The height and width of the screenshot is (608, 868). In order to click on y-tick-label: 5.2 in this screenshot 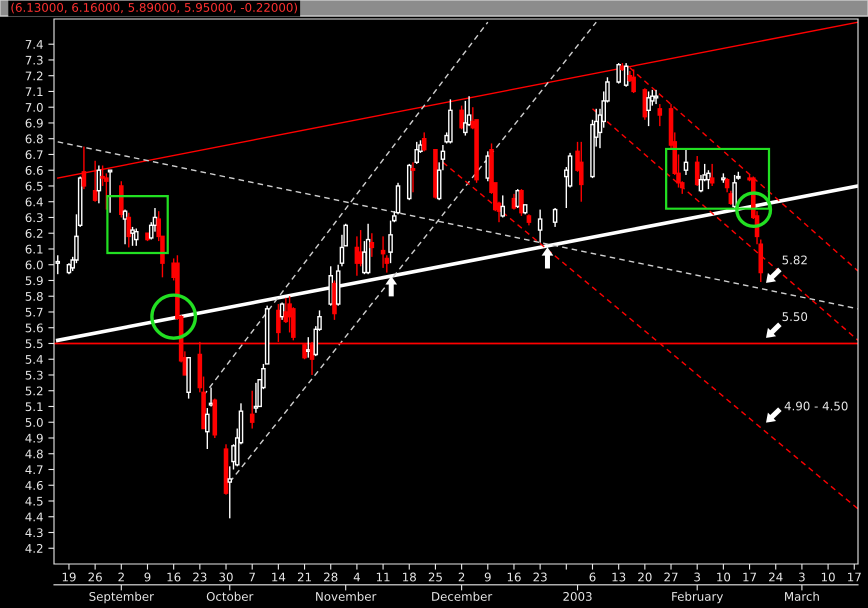, I will do `click(34, 391)`.